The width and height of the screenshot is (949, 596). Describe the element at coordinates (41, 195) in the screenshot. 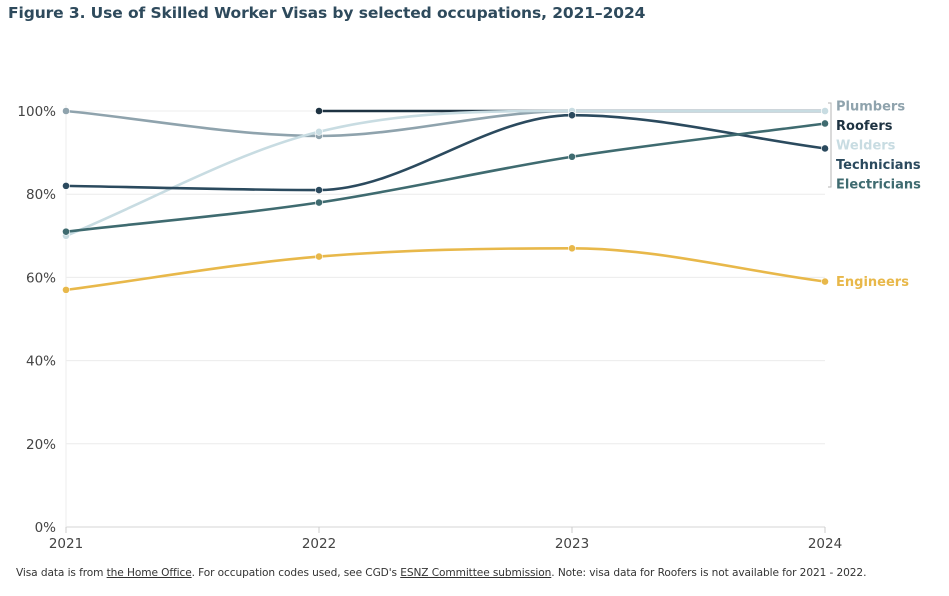

I see `y-tick-label: 80%` at that location.